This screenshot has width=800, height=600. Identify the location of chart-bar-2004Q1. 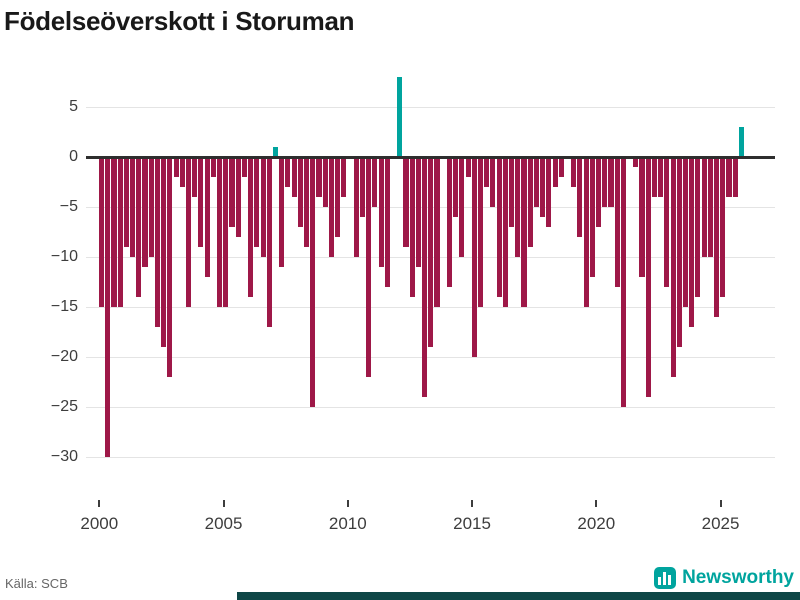
(201, 202).